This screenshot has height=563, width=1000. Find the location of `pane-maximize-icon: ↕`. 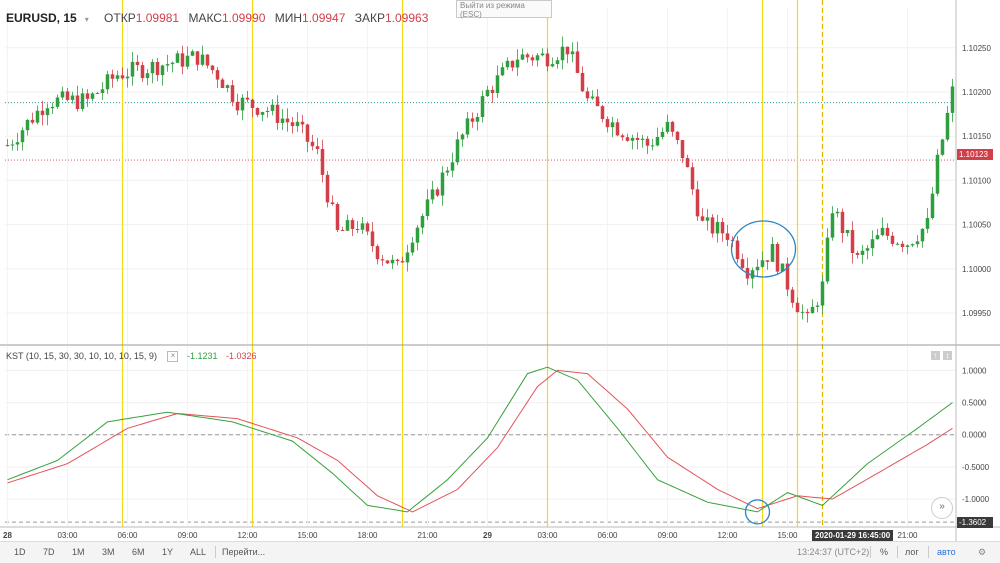

pane-maximize-icon: ↕ is located at coordinates (947, 355).